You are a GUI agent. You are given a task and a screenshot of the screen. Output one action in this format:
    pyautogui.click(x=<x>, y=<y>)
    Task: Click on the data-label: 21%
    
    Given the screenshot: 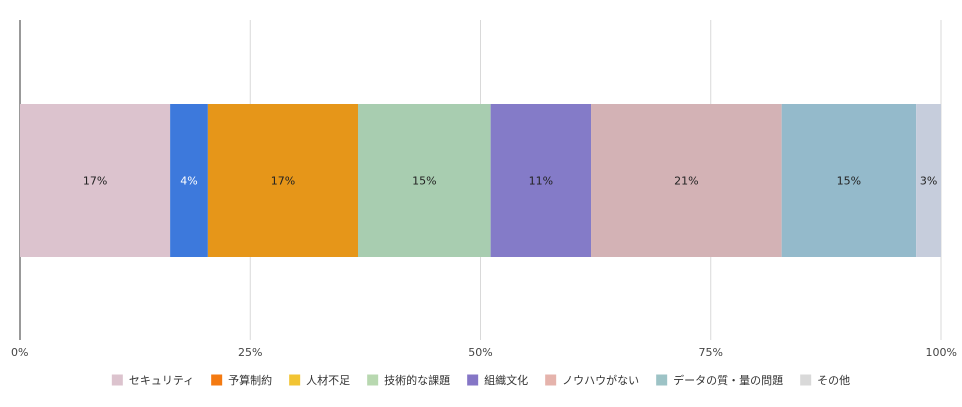 What is the action you would take?
    pyautogui.click(x=686, y=181)
    